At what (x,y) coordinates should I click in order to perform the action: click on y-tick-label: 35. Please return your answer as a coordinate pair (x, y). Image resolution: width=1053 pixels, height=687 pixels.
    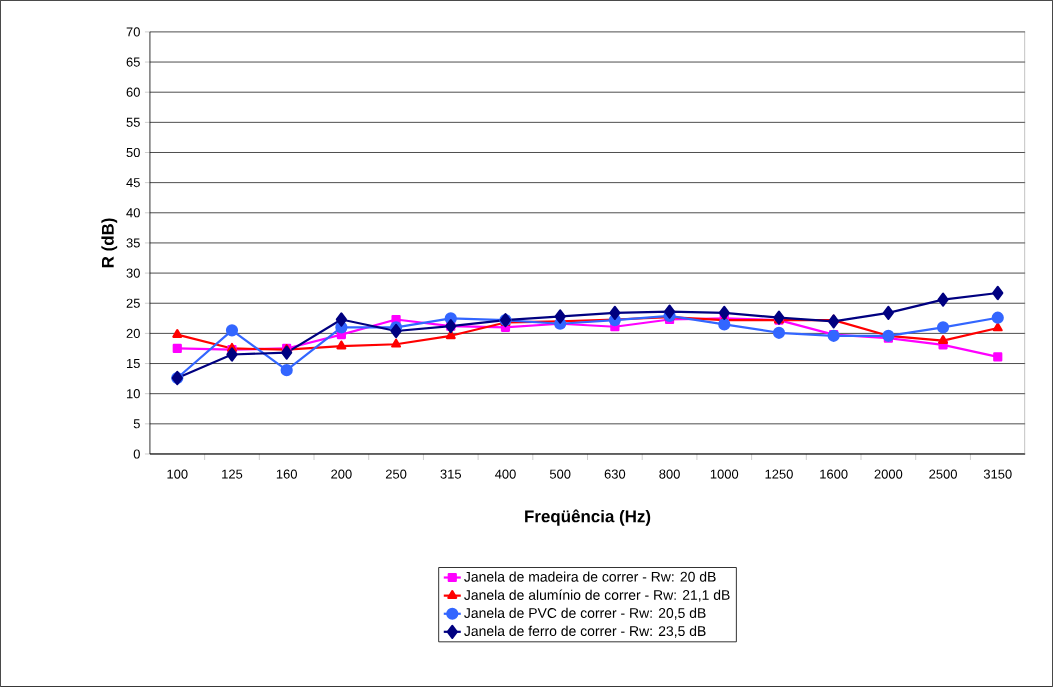
    Looking at the image, I should click on (133, 243).